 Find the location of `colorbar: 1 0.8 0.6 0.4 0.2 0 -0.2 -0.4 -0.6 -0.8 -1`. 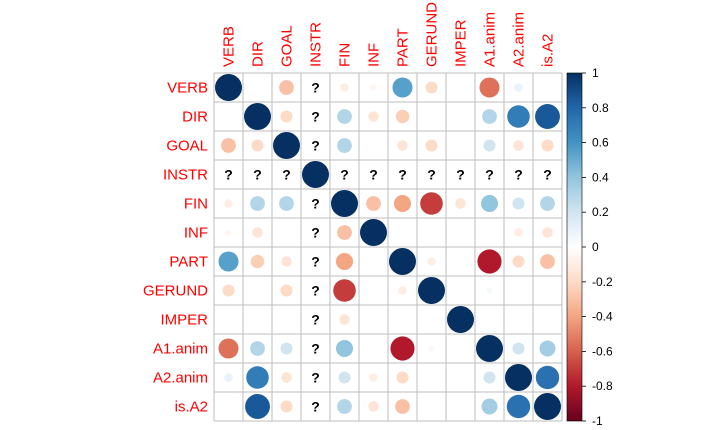

colorbar: 1 0.8 0.6 0.4 0.2 0 -0.2 -0.4 -0.6 -0.8 -1 is located at coordinates (589, 247).